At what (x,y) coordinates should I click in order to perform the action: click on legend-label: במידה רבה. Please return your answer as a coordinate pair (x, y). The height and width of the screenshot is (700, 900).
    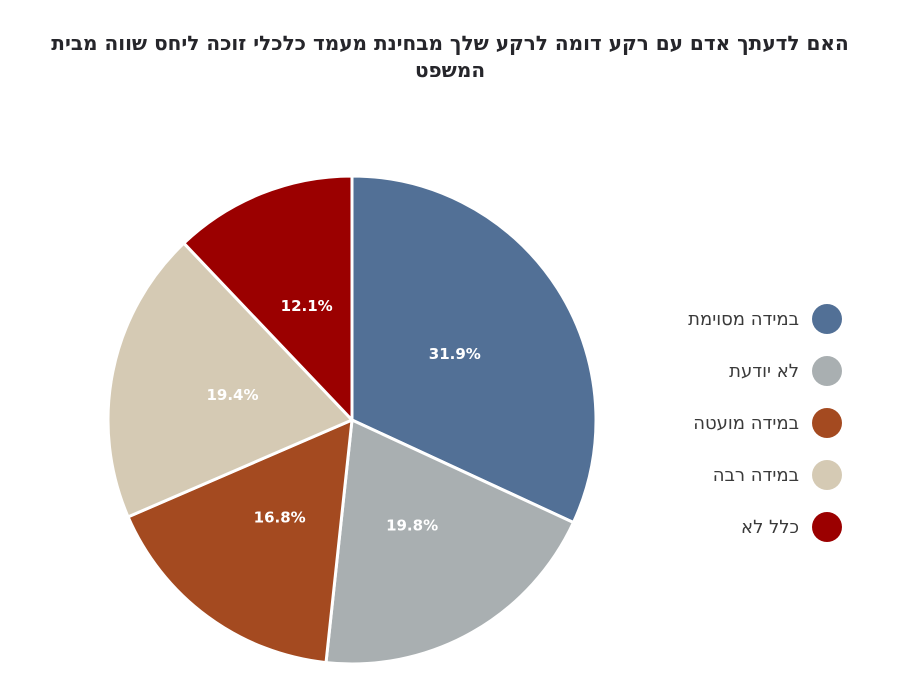
    Looking at the image, I should click on (755, 475).